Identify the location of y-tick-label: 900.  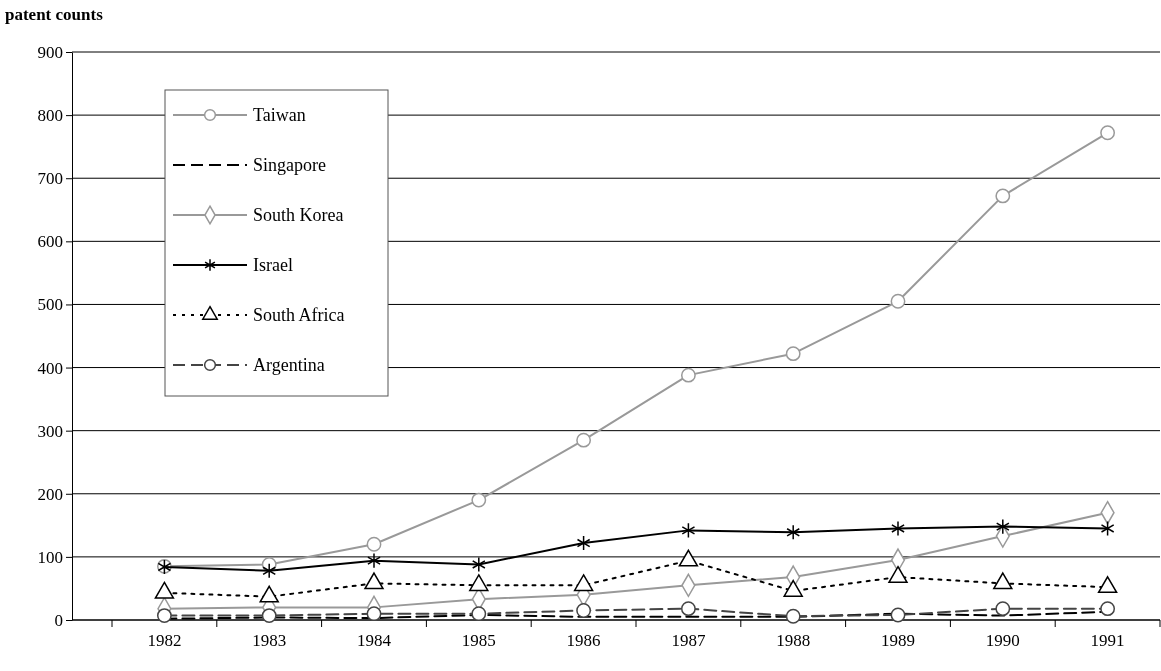
(50, 52).